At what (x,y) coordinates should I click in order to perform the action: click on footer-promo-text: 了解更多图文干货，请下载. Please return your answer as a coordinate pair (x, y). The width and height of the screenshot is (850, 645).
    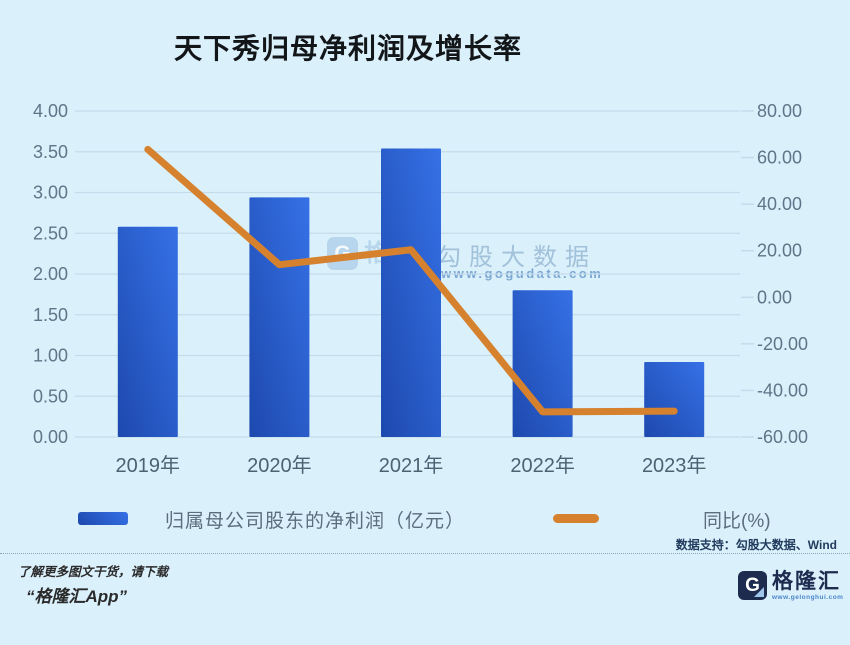
    Looking at the image, I should click on (93, 572).